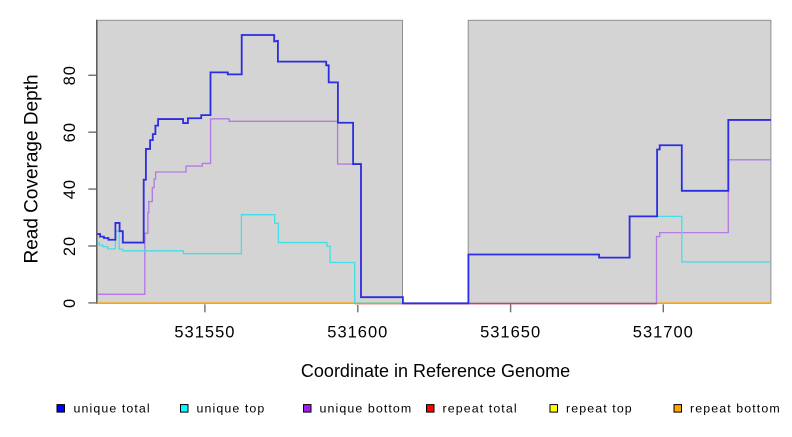  What do you see at coordinates (510, 333) in the screenshot?
I see `svg-text: 531650` at bounding box center [510, 333].